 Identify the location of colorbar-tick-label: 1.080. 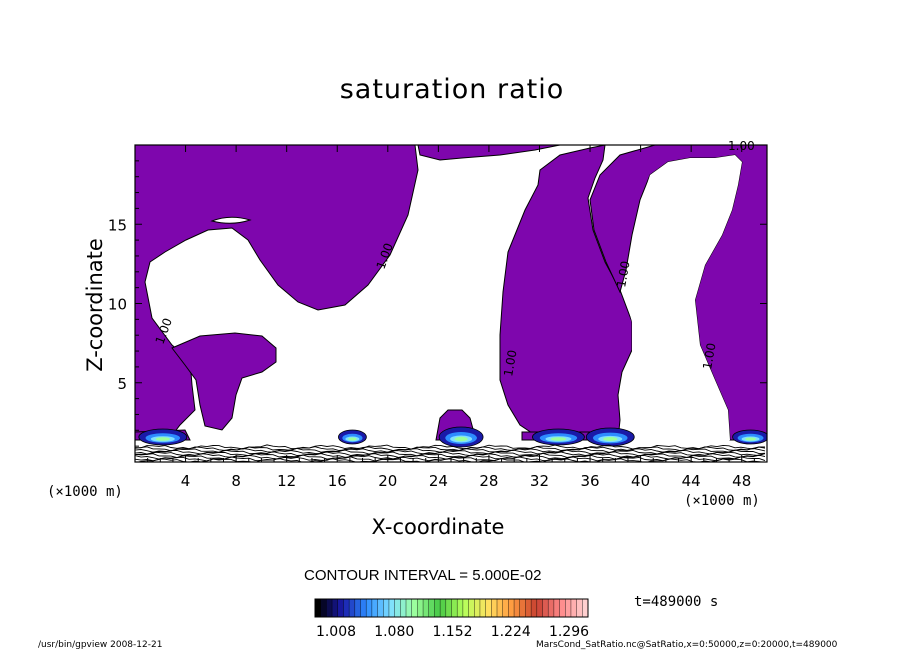
(394, 632).